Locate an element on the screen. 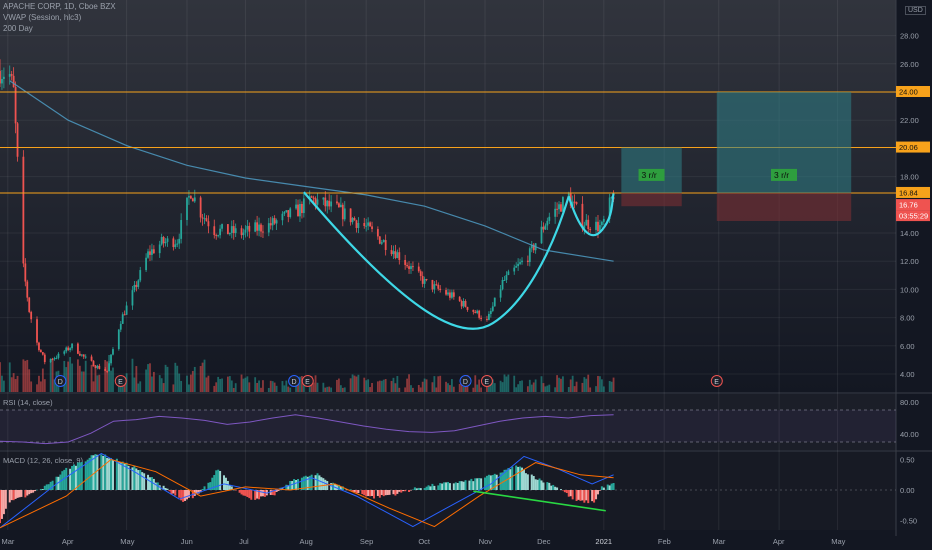 The width and height of the screenshot is (932, 550). price-tick-label: 14.00 is located at coordinates (909, 233).